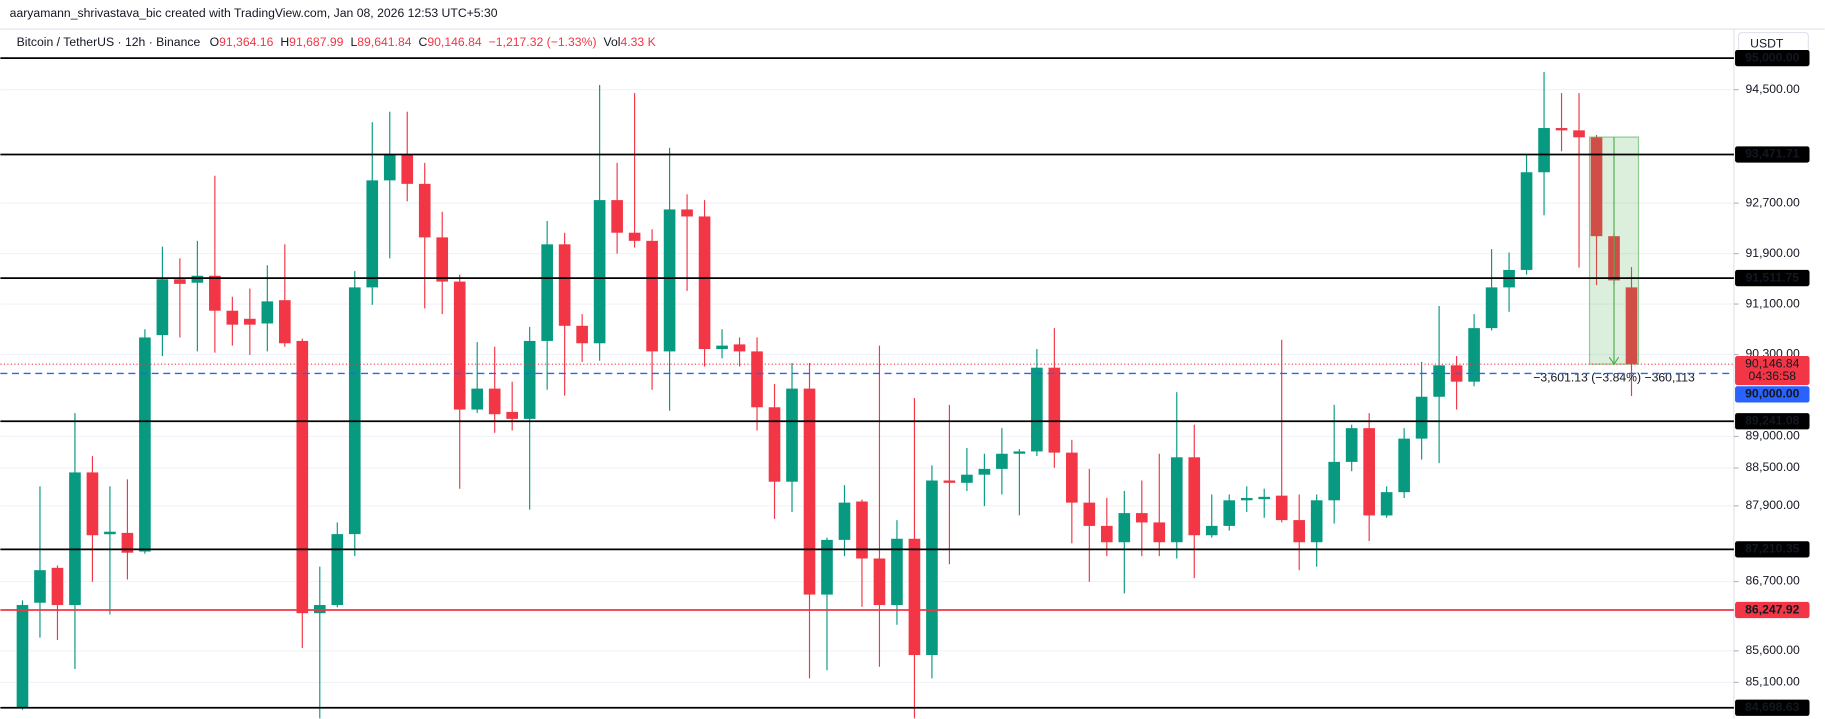 The height and width of the screenshot is (719, 1825). What do you see at coordinates (1767, 43) in the screenshot?
I see `currency-label: USDT` at bounding box center [1767, 43].